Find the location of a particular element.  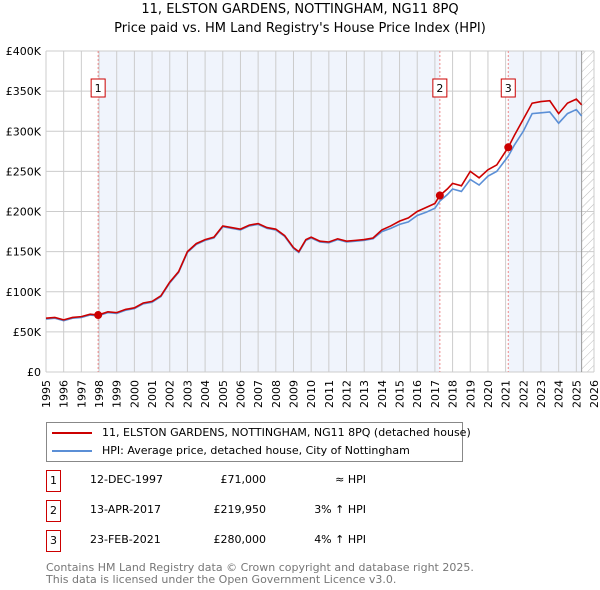

sale-number: 1 is located at coordinates (53, 481).